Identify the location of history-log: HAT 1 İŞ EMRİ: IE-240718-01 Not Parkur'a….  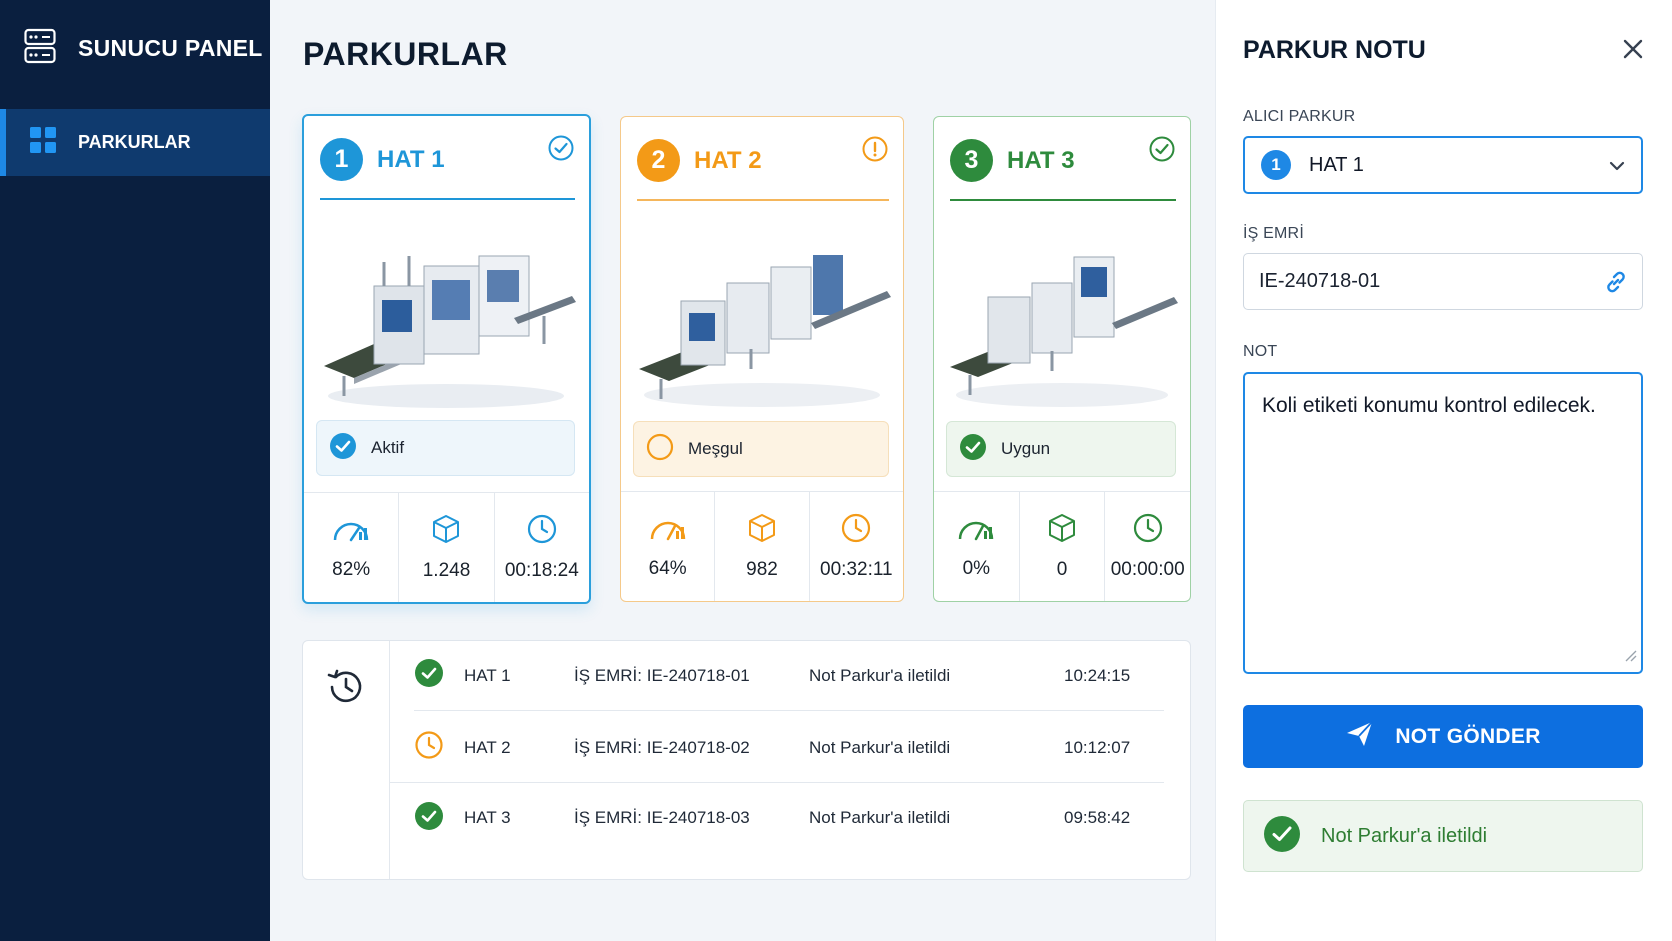
(746, 760).